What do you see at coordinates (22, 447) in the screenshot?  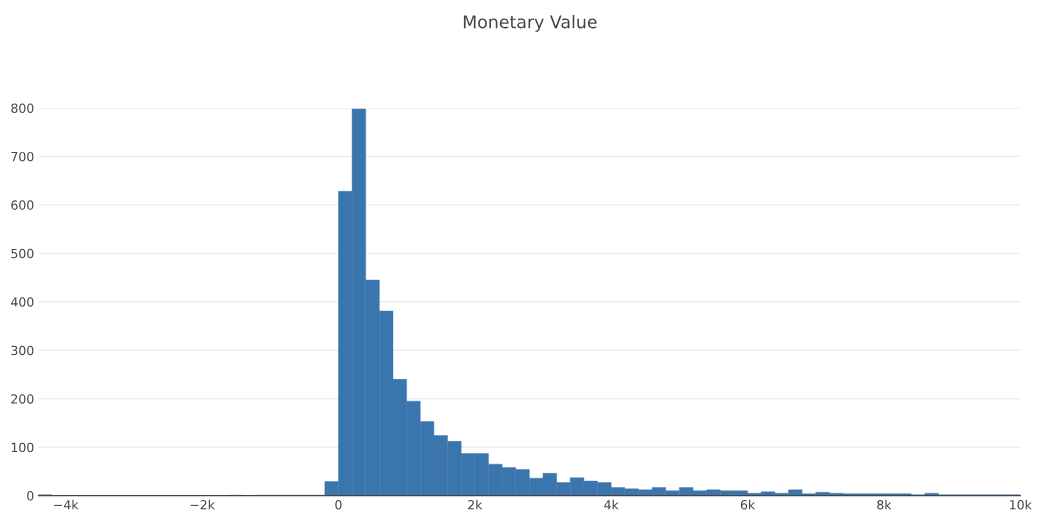 I see `y-tick-label: 100` at bounding box center [22, 447].